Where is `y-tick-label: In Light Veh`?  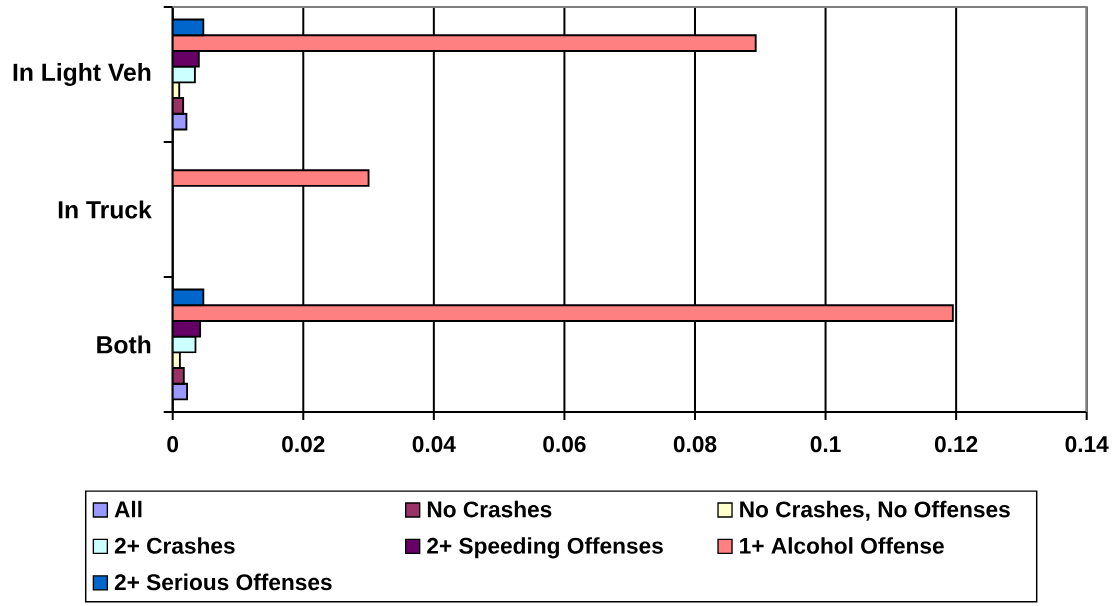
y-tick-label: In Light Veh is located at coordinates (82, 74).